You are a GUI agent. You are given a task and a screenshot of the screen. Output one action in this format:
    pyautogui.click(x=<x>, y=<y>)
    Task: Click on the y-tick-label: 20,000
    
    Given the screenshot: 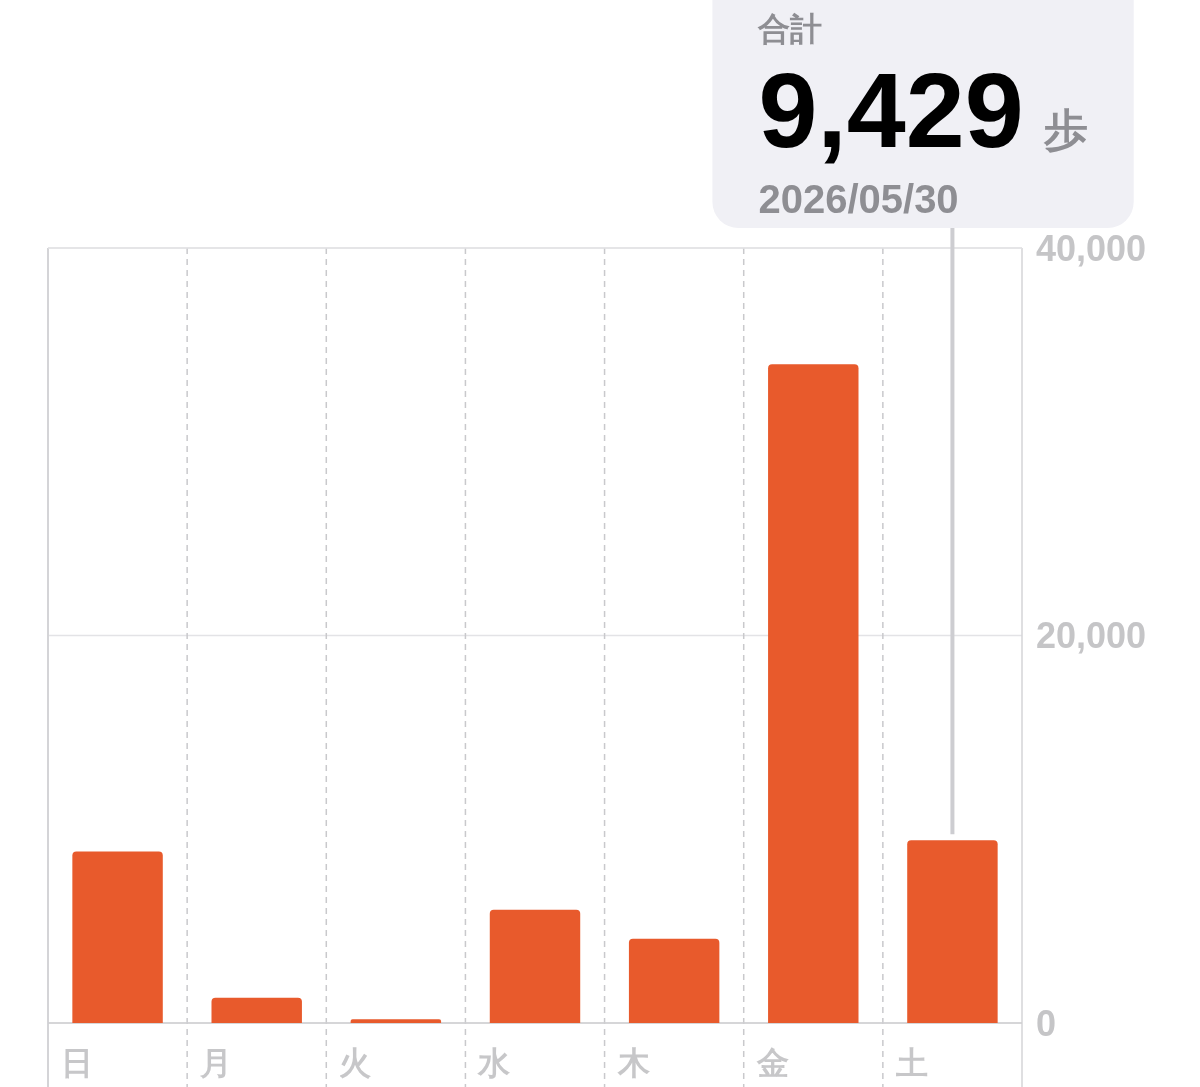 What is the action you would take?
    pyautogui.click(x=1091, y=635)
    